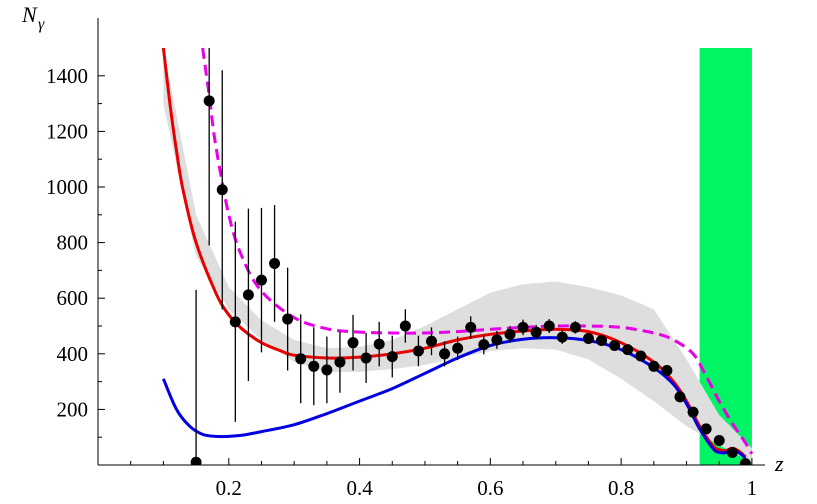 The height and width of the screenshot is (504, 817). What do you see at coordinates (725, 256) in the screenshot?
I see `shaded-region` at bounding box center [725, 256].